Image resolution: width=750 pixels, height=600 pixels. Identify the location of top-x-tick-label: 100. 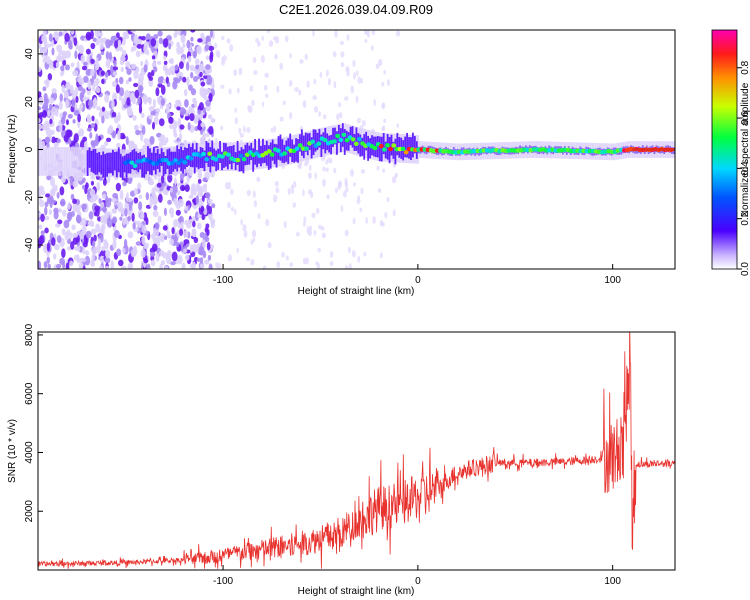
(612, 280).